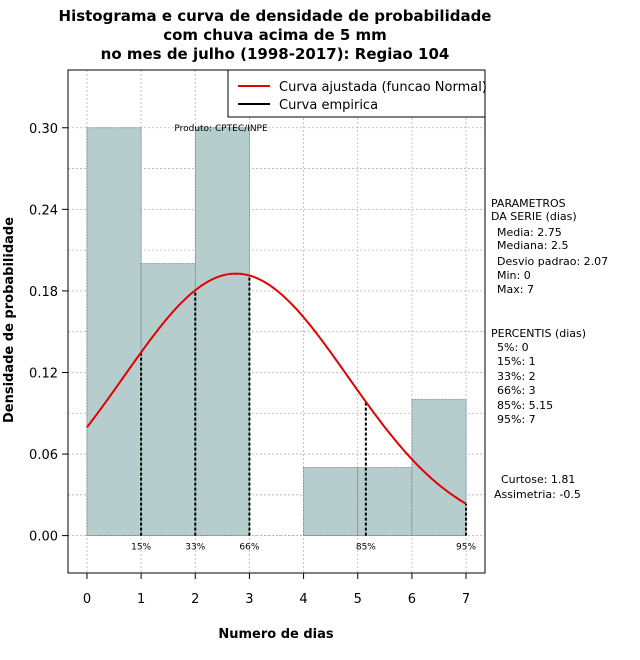 This screenshot has width=640, height=660. What do you see at coordinates (43, 210) in the screenshot?
I see `y-tick-label-0.24: 0.24` at bounding box center [43, 210].